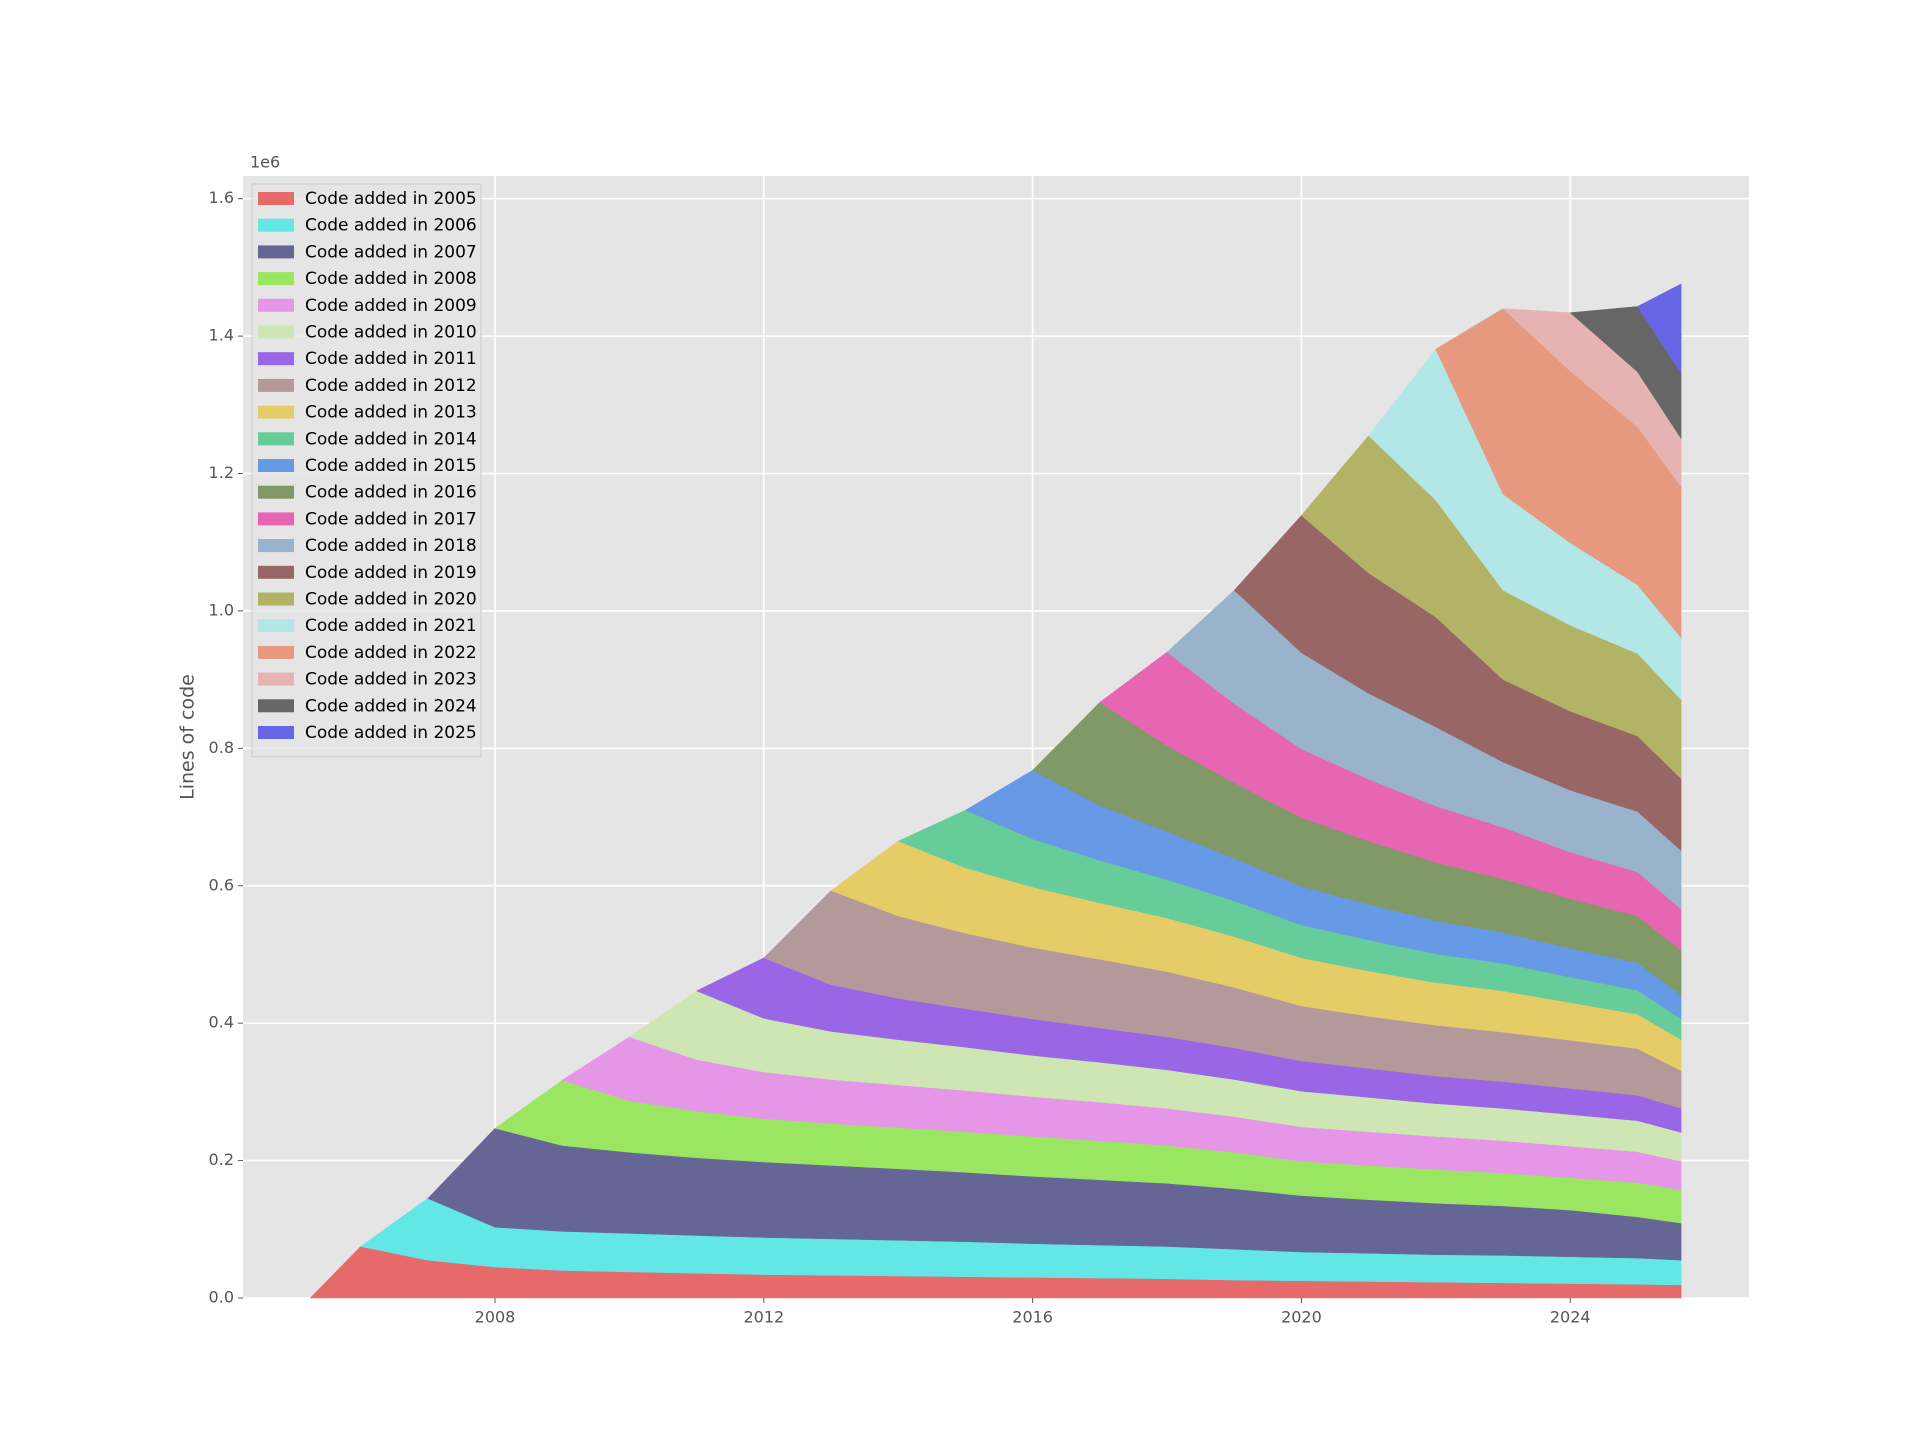 Image resolution: width=1920 pixels, height=1444 pixels. I want to click on legend-label: Code added in 2009, so click(391, 306).